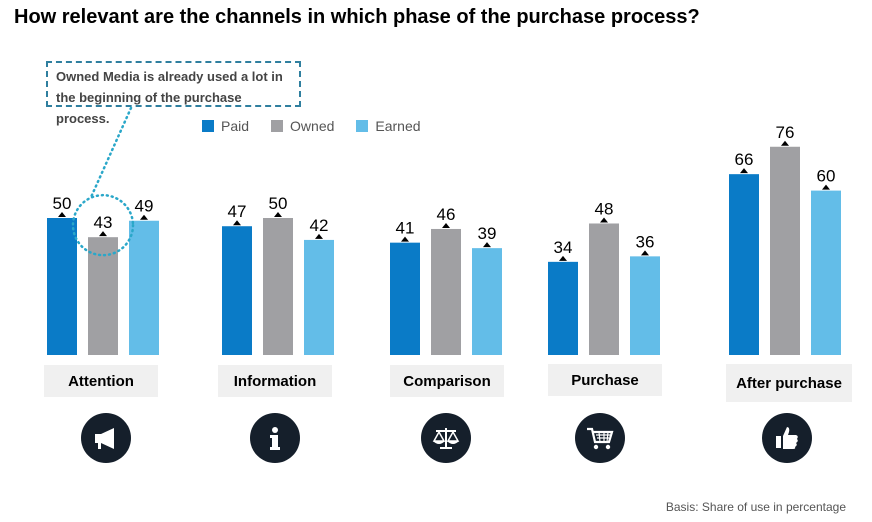 The height and width of the screenshot is (522, 872). What do you see at coordinates (103, 234) in the screenshot?
I see `value-marker-owned-attention` at bounding box center [103, 234].